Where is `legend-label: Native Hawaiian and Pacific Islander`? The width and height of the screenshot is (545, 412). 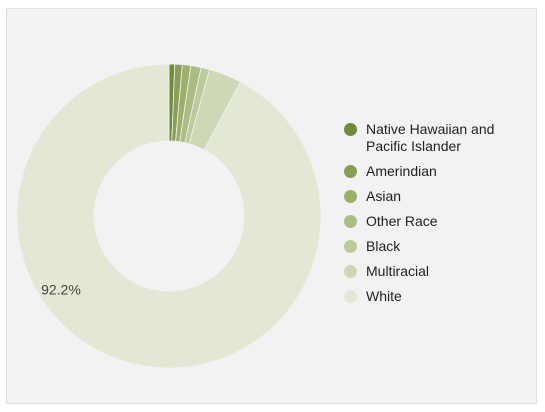 legend-label: Native Hawaiian and Pacific Islander is located at coordinates (430, 137).